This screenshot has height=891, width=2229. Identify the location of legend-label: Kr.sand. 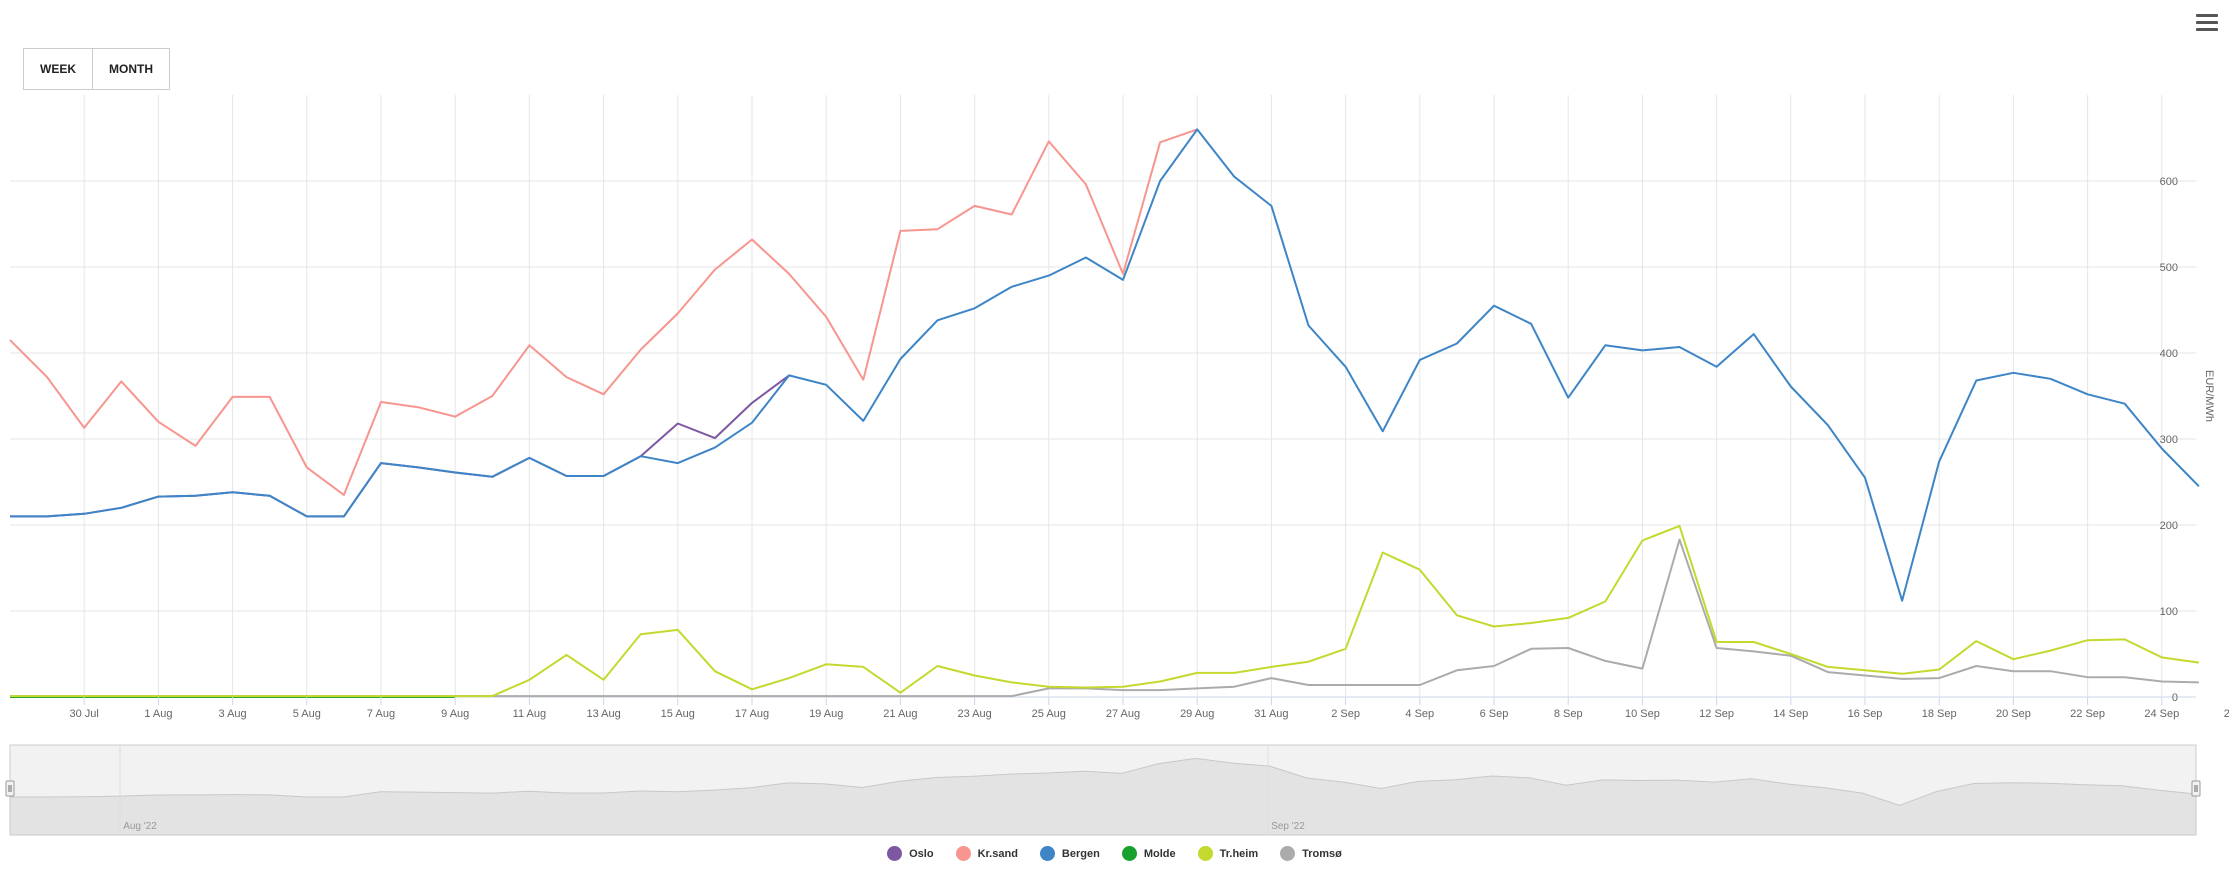
(997, 853).